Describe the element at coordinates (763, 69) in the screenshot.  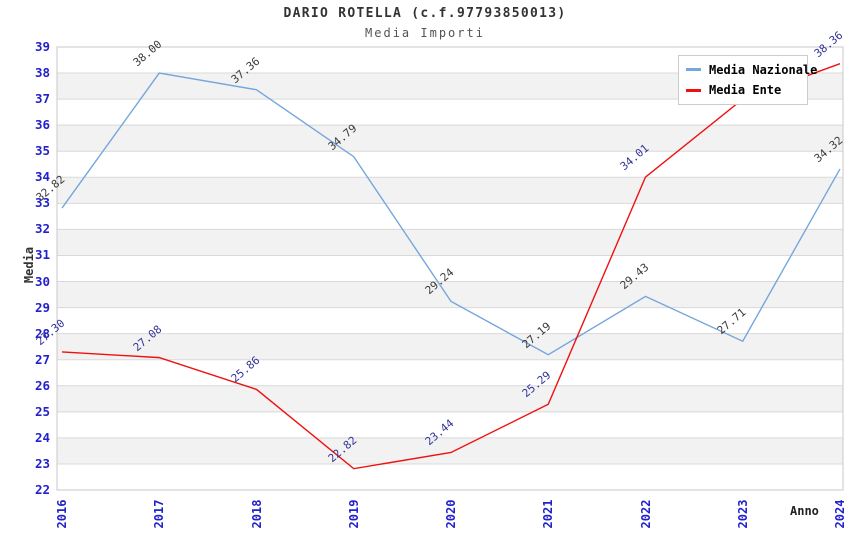
I see `legend-label-media-nazionale: Media Nazionale` at that location.